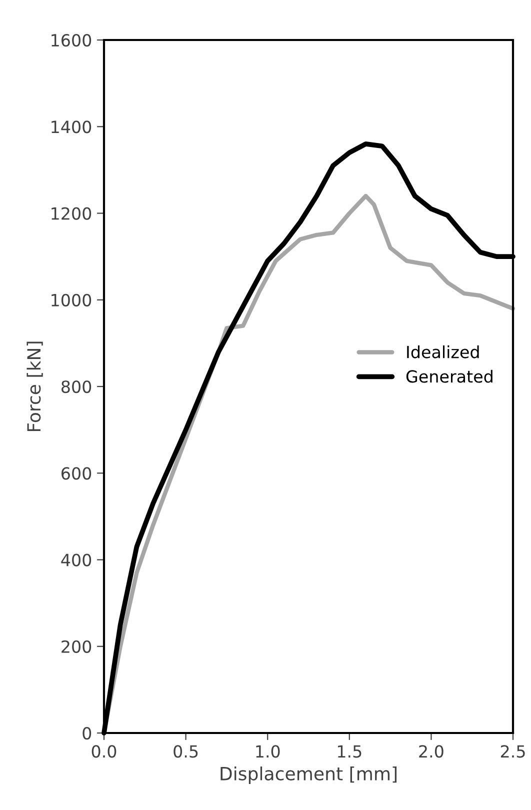  Describe the element at coordinates (186, 751) in the screenshot. I see `x-tick-label: 0.5` at that location.